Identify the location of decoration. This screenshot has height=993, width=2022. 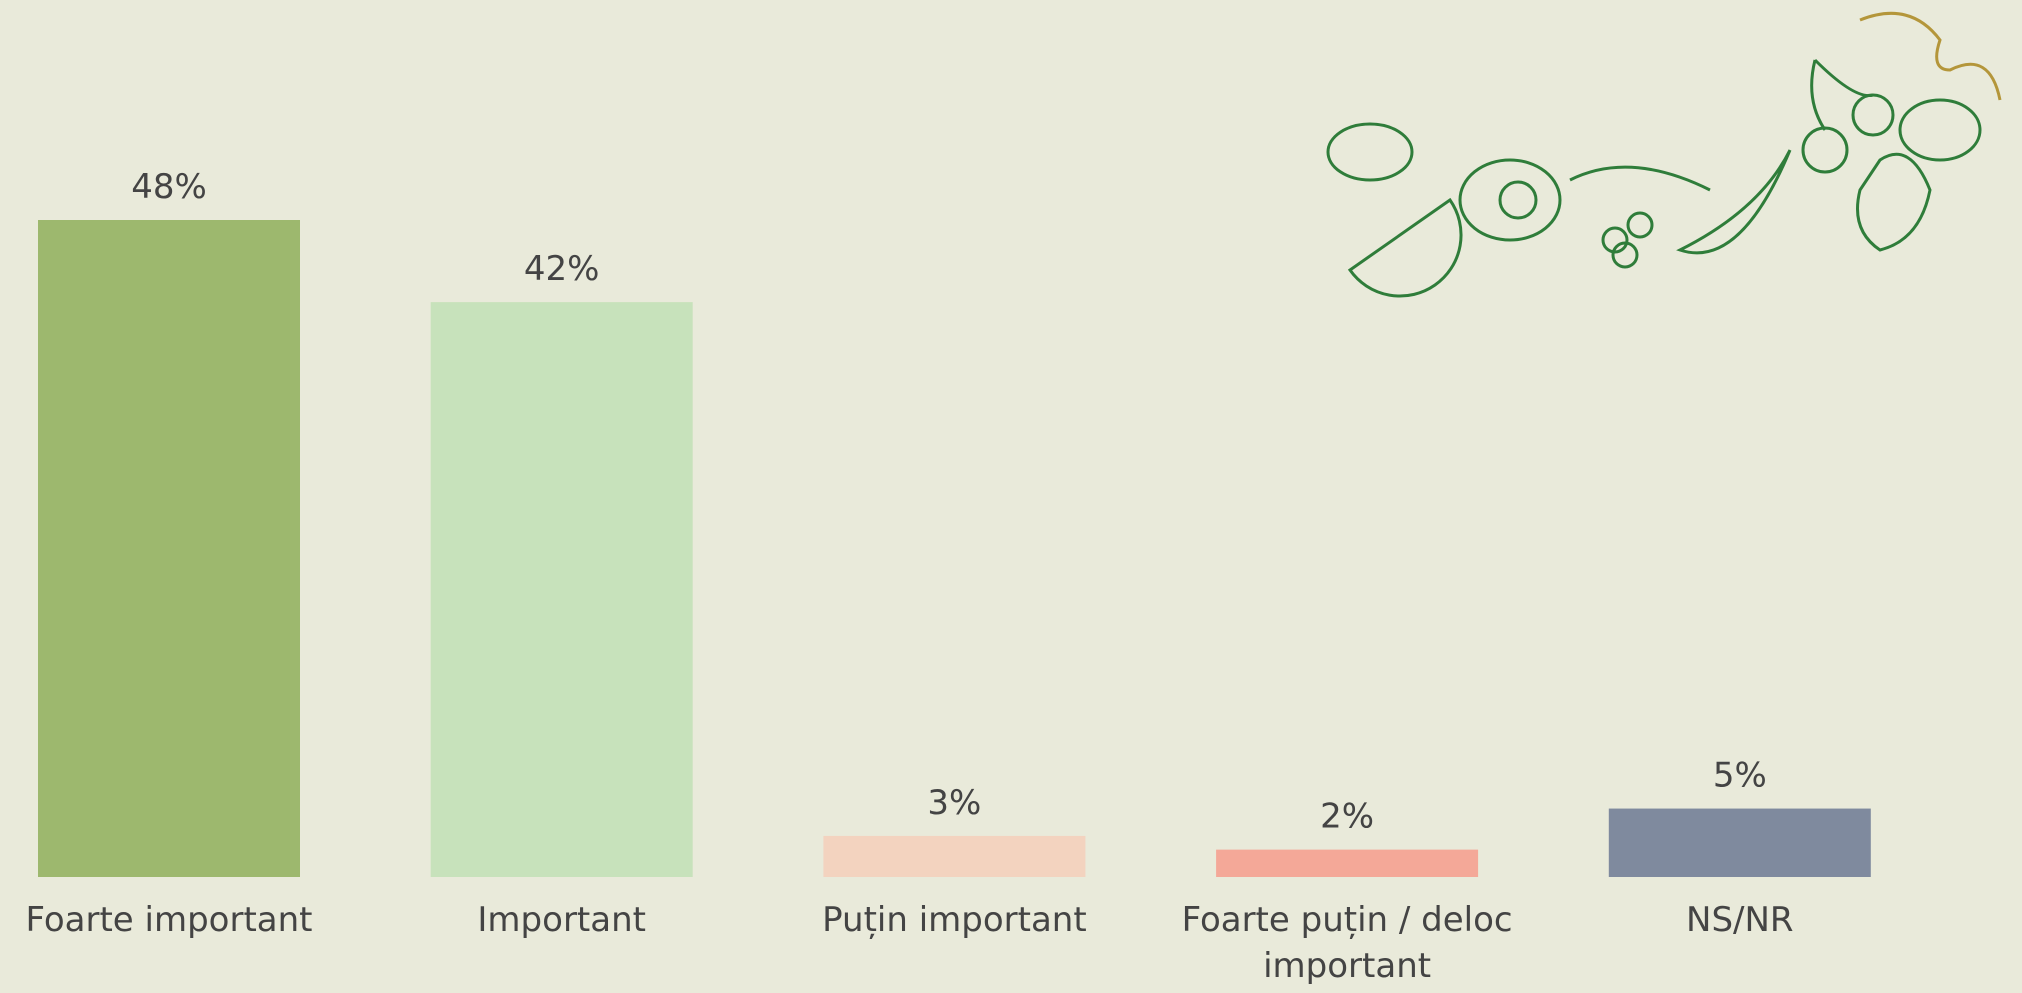
(1664, 154).